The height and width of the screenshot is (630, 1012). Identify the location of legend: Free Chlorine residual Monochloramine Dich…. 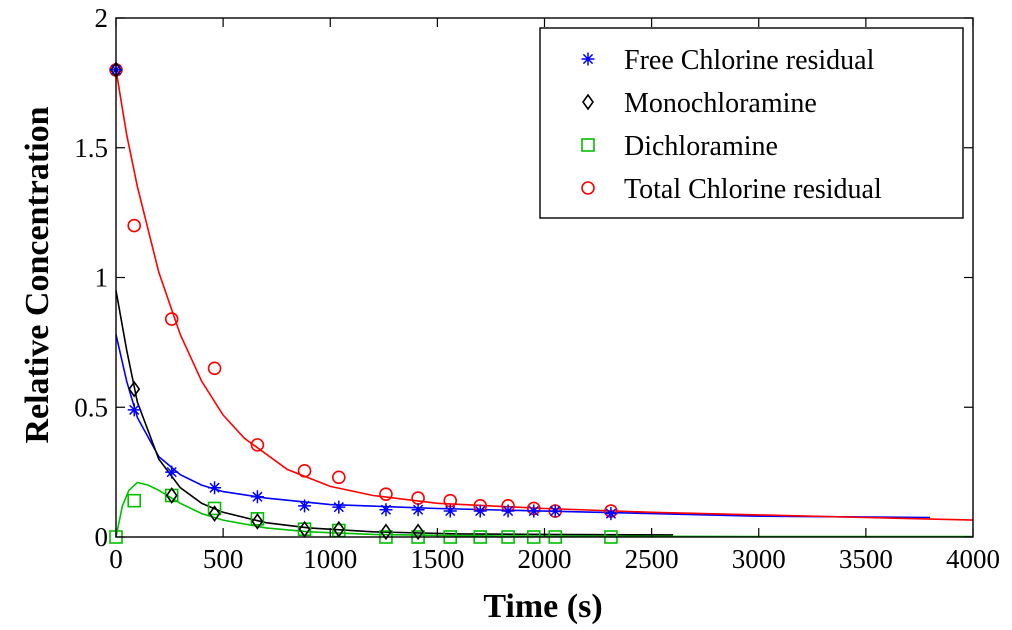
(751, 123).